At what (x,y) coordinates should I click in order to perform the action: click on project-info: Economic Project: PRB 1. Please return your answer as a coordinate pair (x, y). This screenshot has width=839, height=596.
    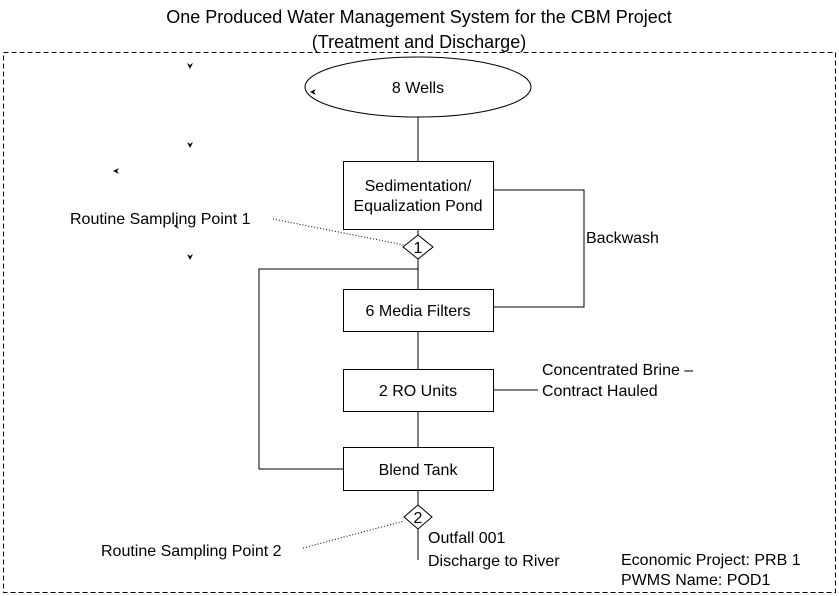
    Looking at the image, I should click on (711, 560).